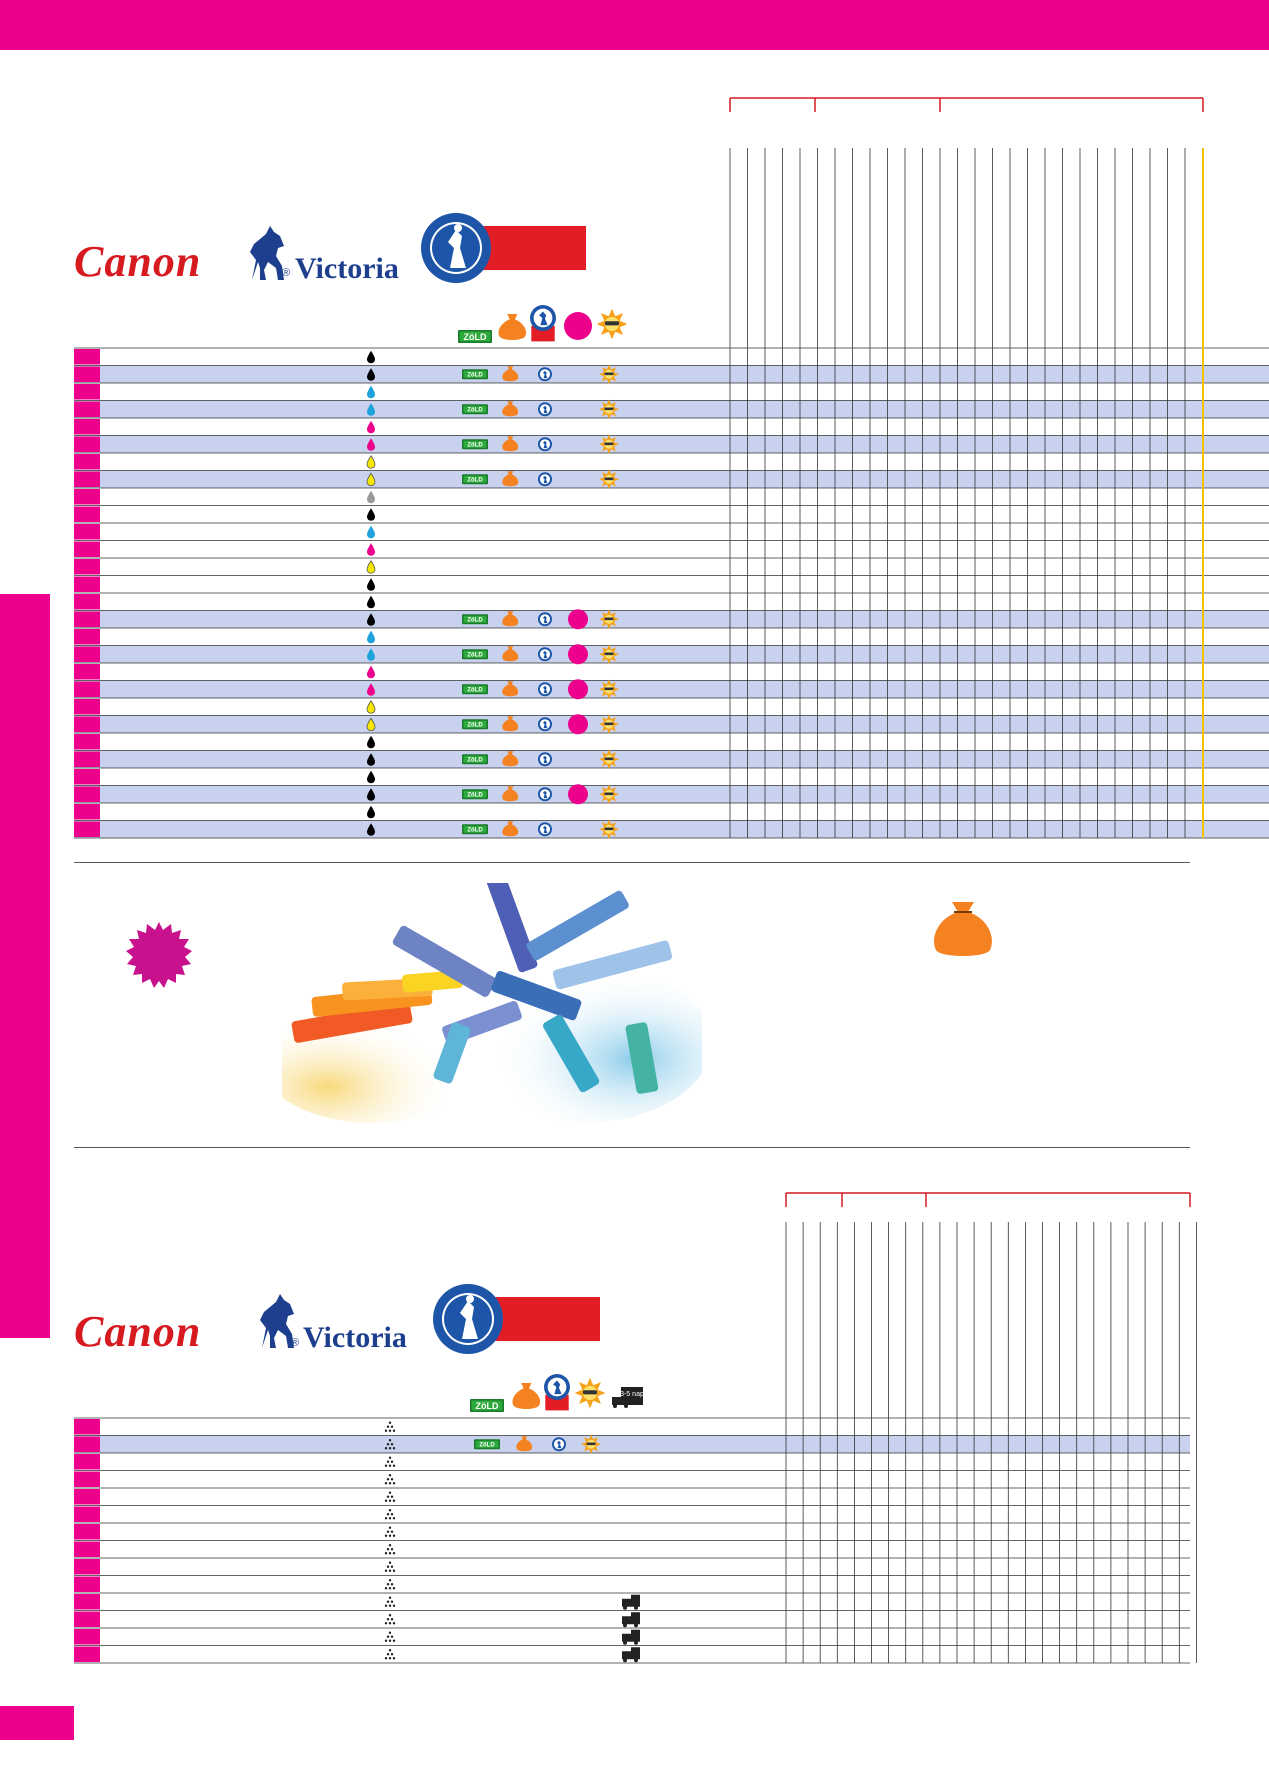 Image resolution: width=1269 pixels, height=1765 pixels. I want to click on divider-bottom, so click(632, 1147).